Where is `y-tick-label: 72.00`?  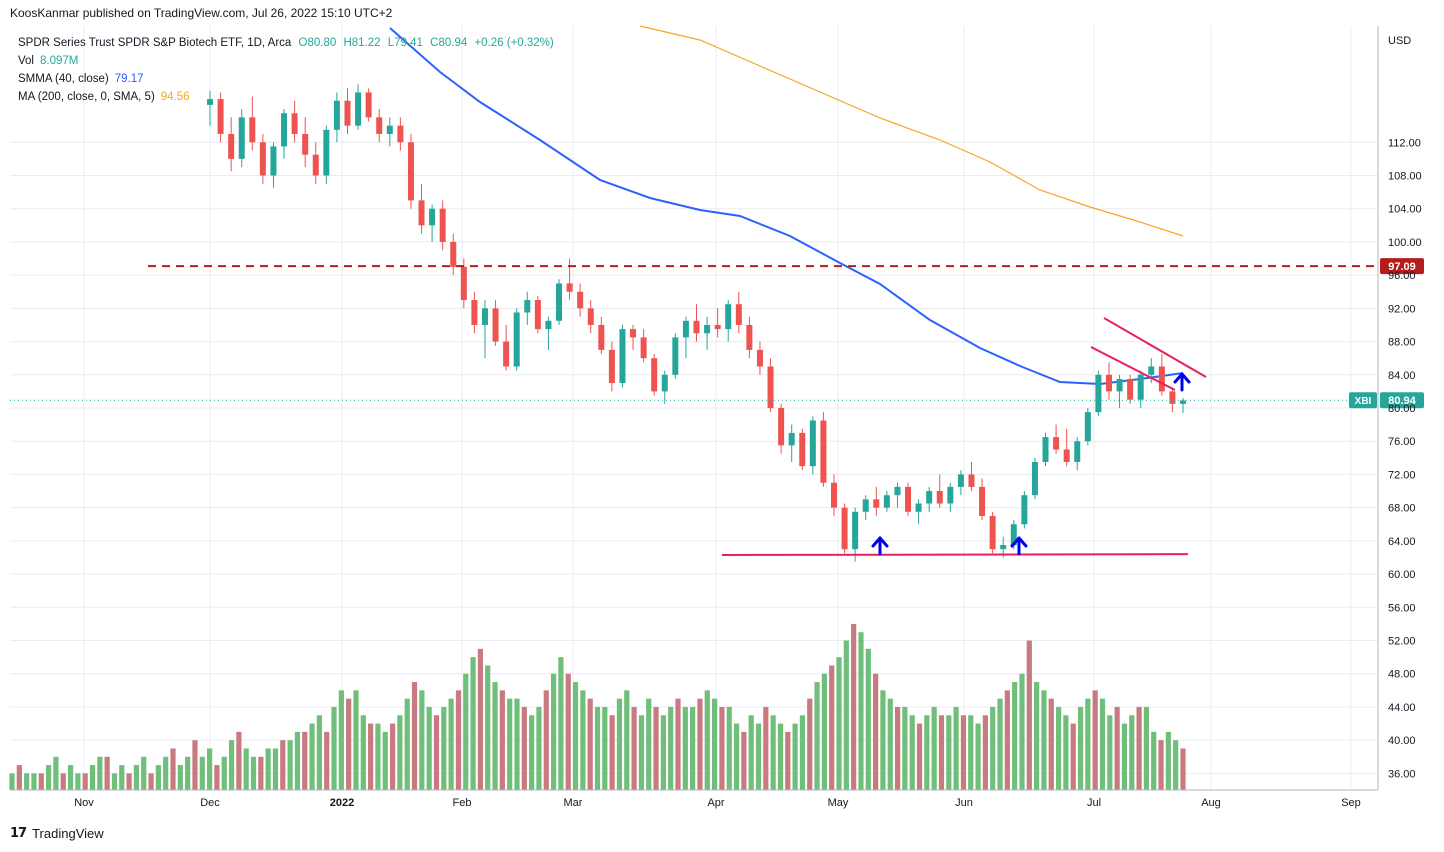 y-tick-label: 72.00 is located at coordinates (1402, 475).